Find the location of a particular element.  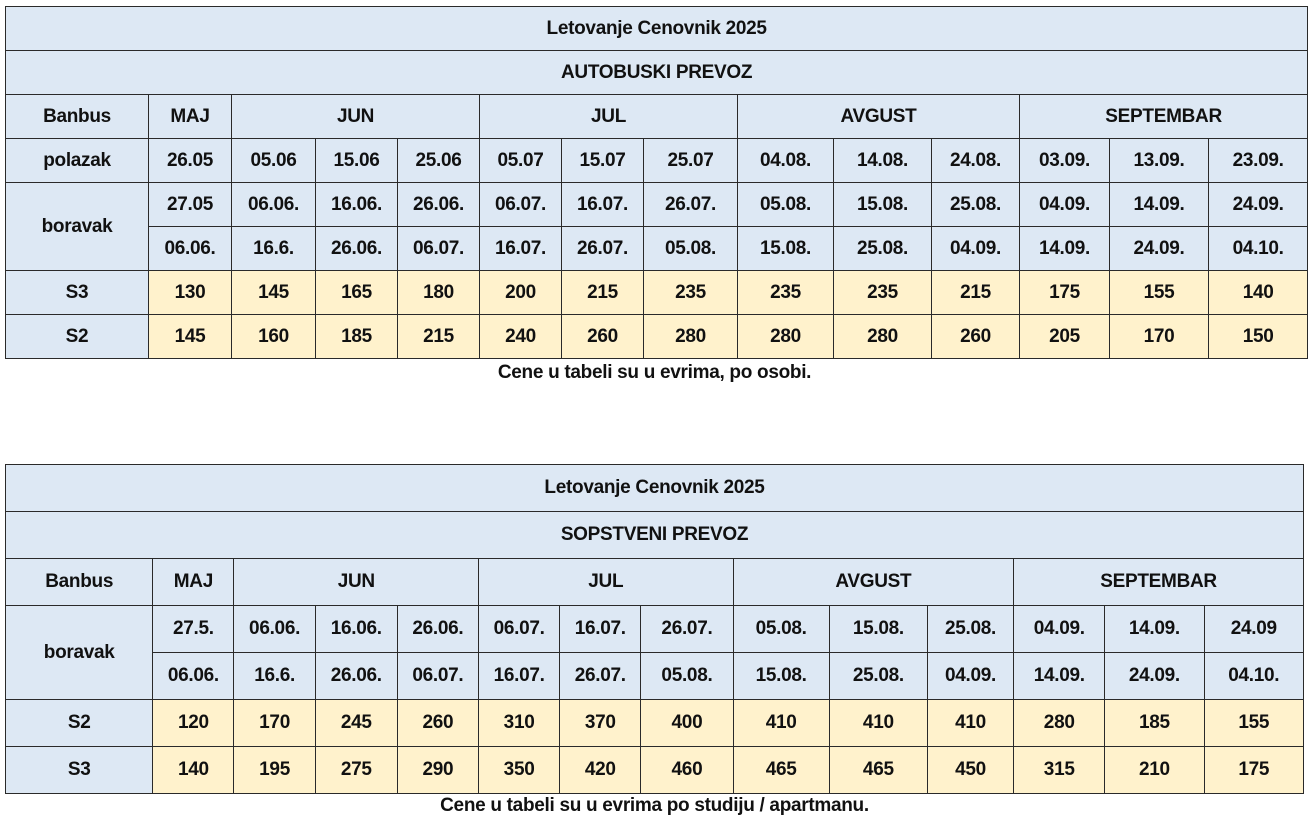

date-cell: 24.08. is located at coordinates (975, 160).